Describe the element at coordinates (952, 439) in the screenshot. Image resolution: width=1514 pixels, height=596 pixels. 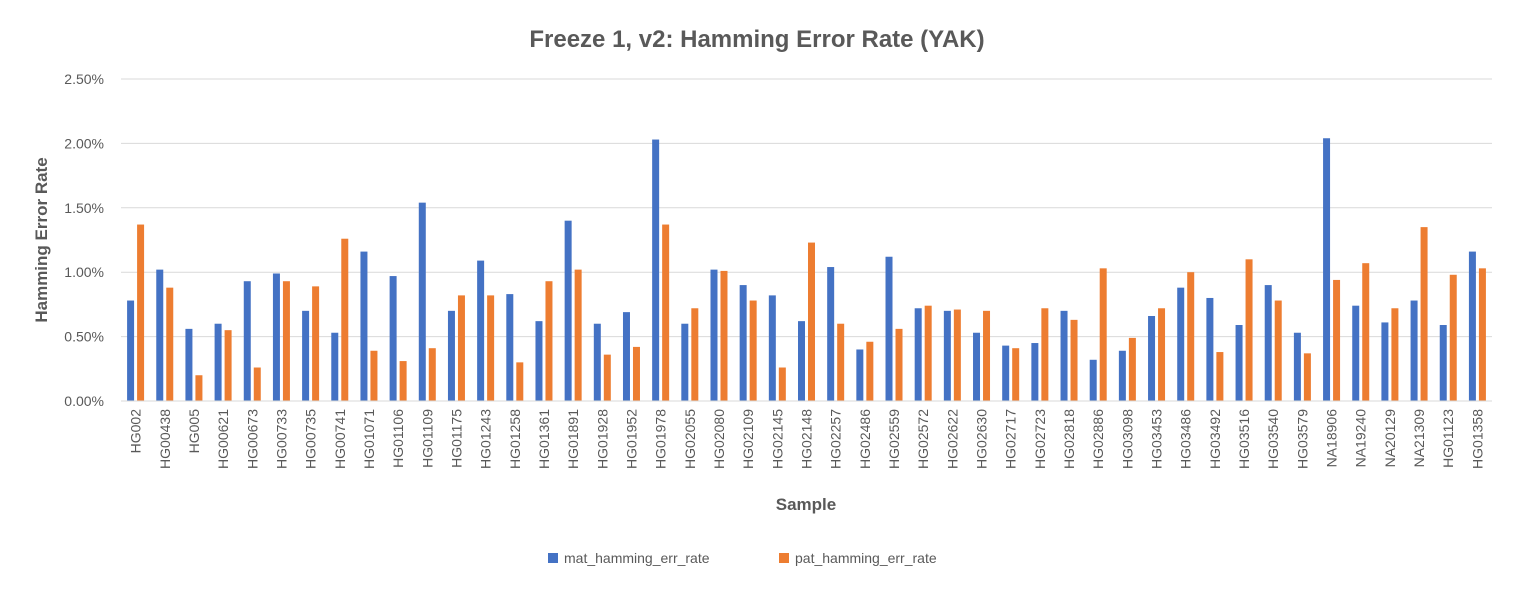
I see `x-tick-label: HG02622` at that location.